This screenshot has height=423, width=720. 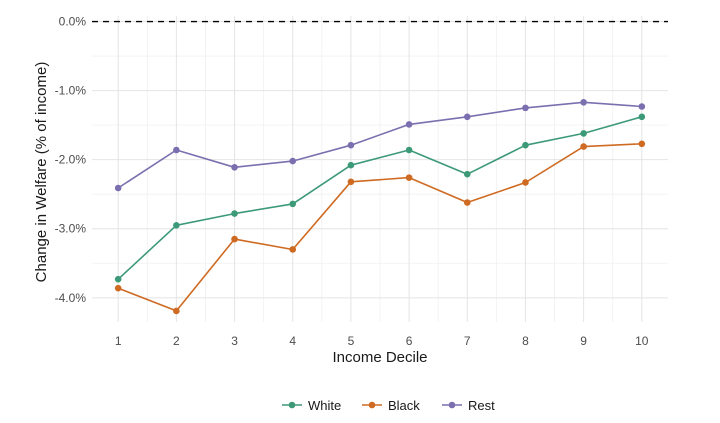 I want to click on legend-label-rest: Rest, so click(x=481, y=405).